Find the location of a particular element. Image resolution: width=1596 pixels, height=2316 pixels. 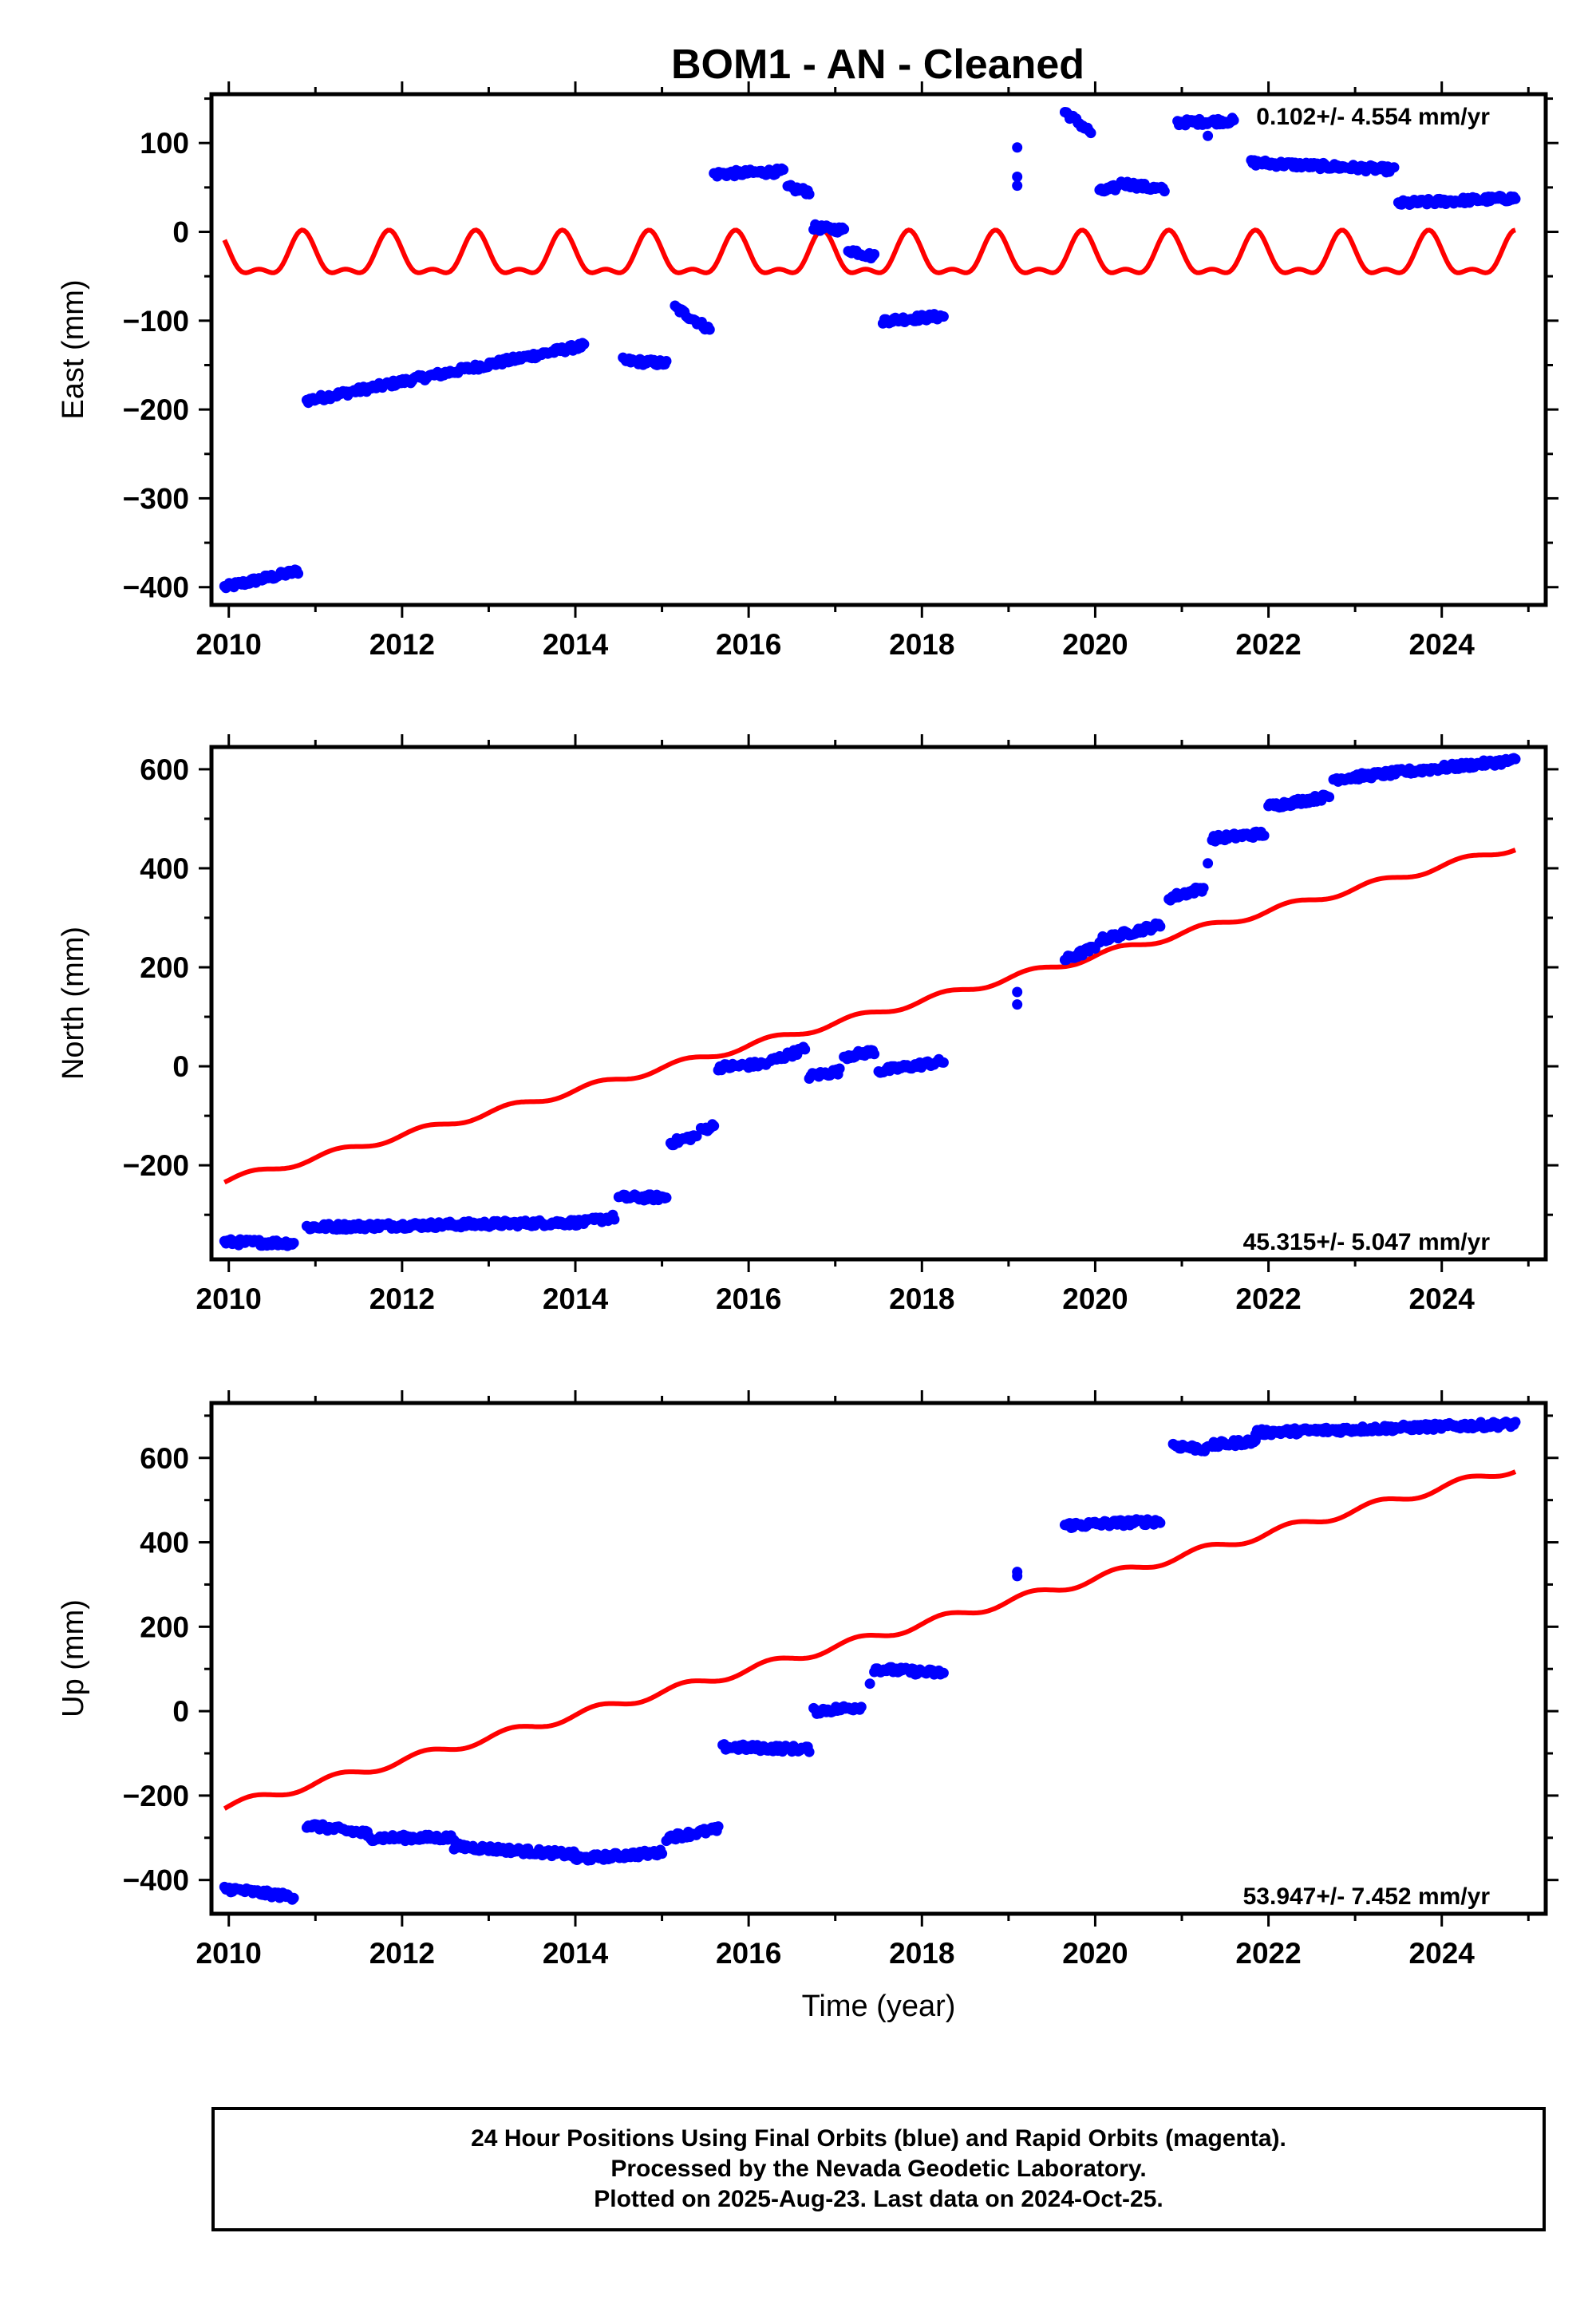

y-axis-label: East (mm) is located at coordinates (73, 349).